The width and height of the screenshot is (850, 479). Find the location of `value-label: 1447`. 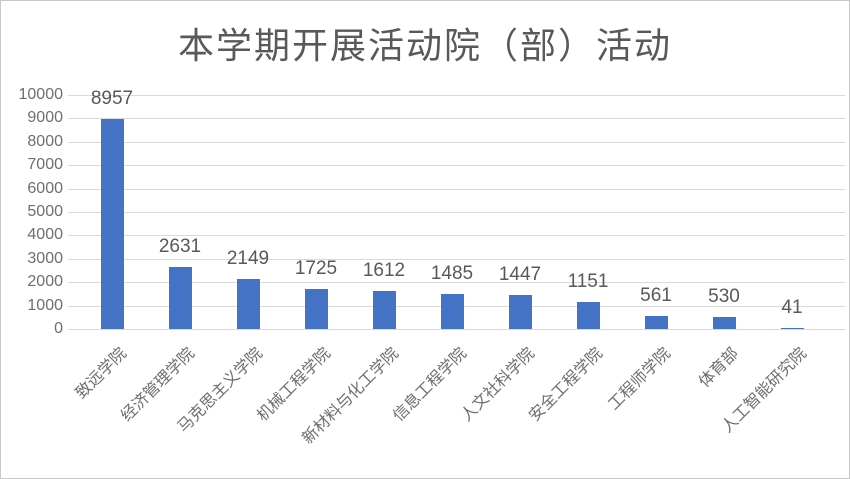

value-label: 1447 is located at coordinates (520, 274).